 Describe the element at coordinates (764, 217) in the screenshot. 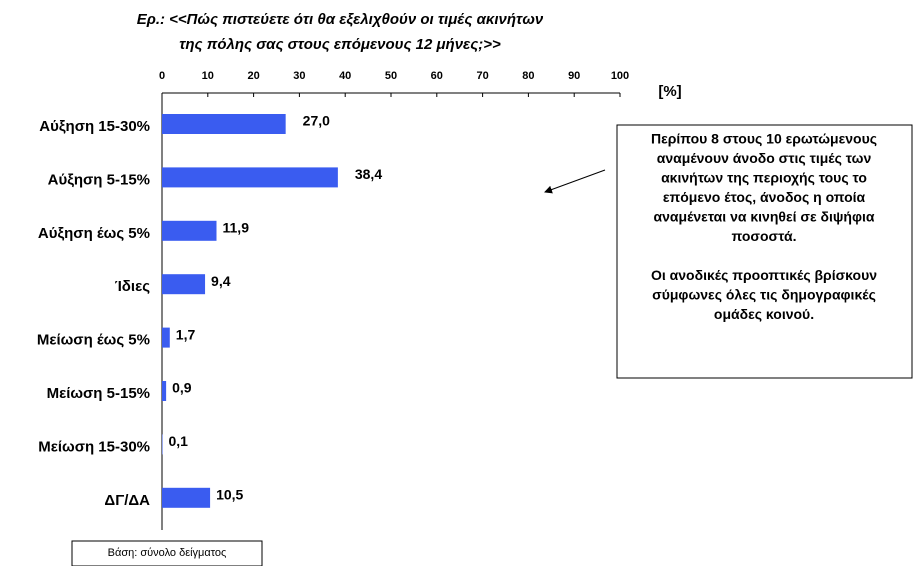

I see `annotation-text: αναμένεται να κινηθεί σε διψήφια` at that location.